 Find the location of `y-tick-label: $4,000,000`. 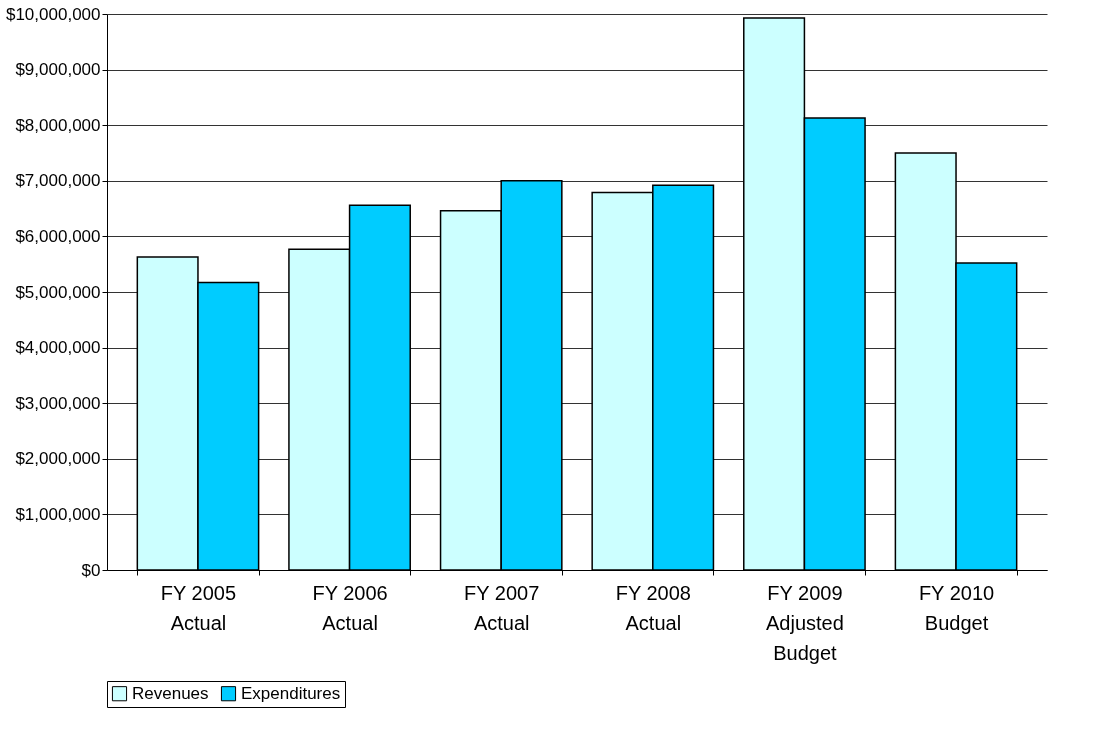

y-tick-label: $4,000,000 is located at coordinates (58, 348).